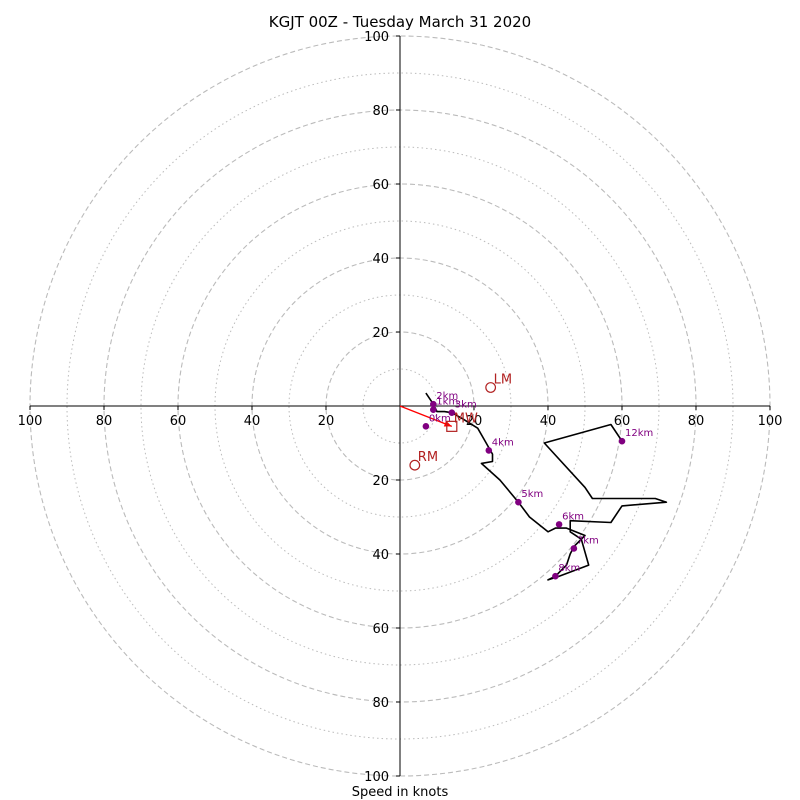 The image size is (800, 800). What do you see at coordinates (622, 441) in the screenshot?
I see `height-point-12km` at bounding box center [622, 441].